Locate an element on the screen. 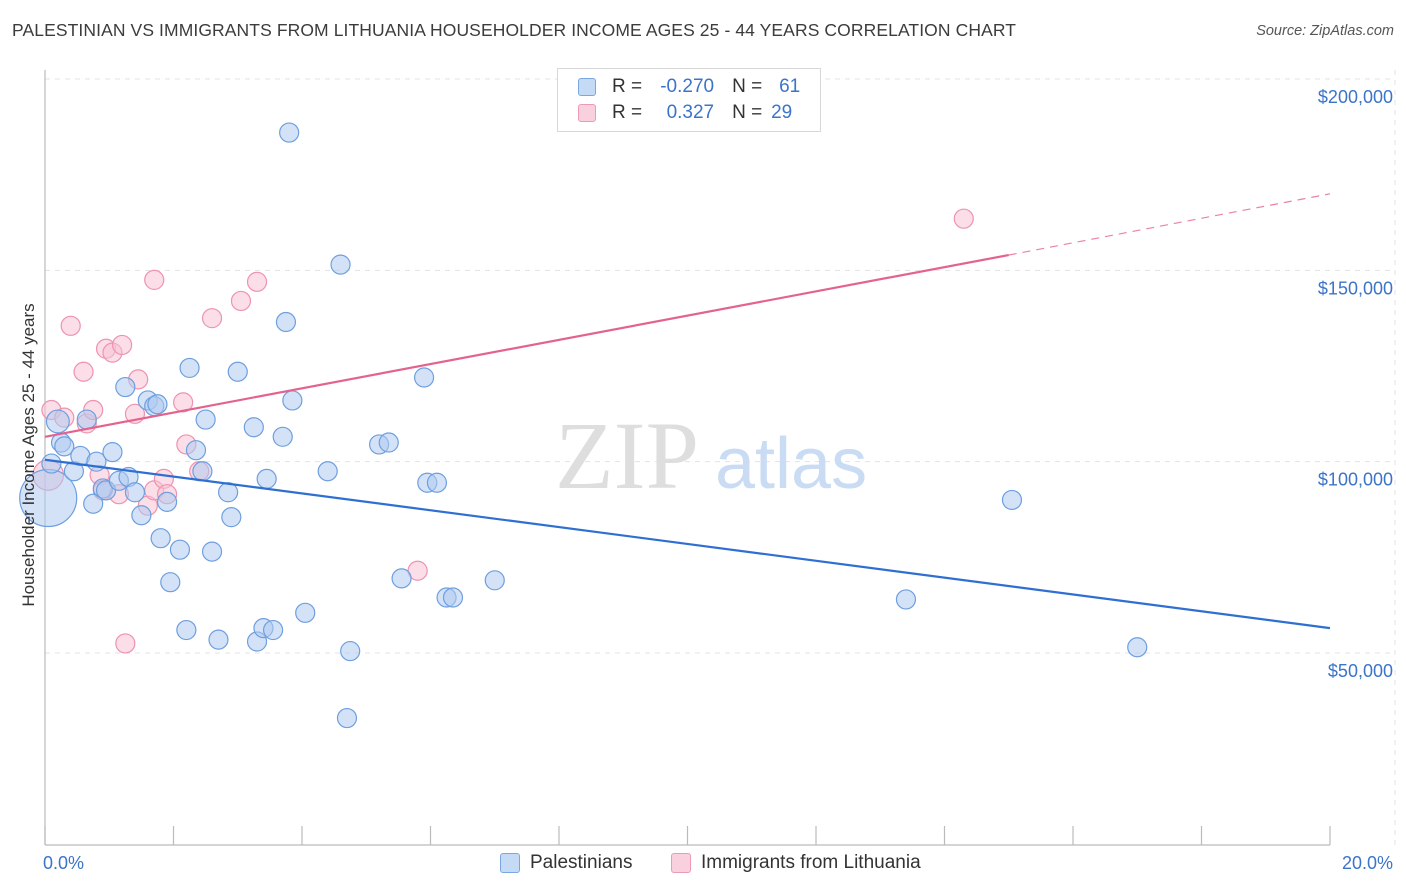 Image resolution: width=1406 pixels, height=892 pixels. stats-legend: R = -0.270 N = 61 R = 0.327 N = 29 is located at coordinates (689, 100).